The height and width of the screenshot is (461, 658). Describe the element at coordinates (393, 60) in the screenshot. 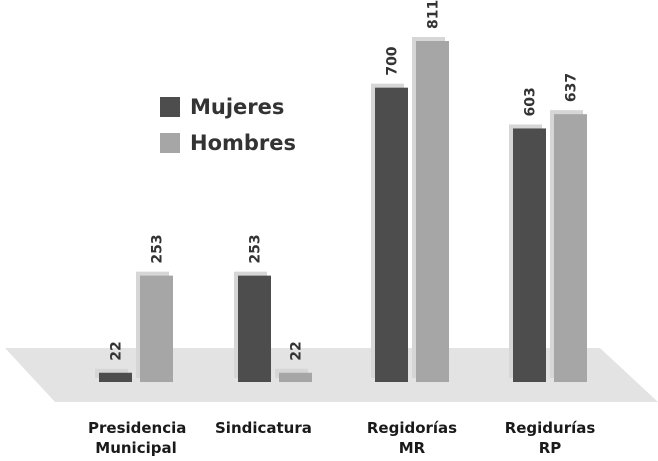

I see `value-label: 700` at that location.